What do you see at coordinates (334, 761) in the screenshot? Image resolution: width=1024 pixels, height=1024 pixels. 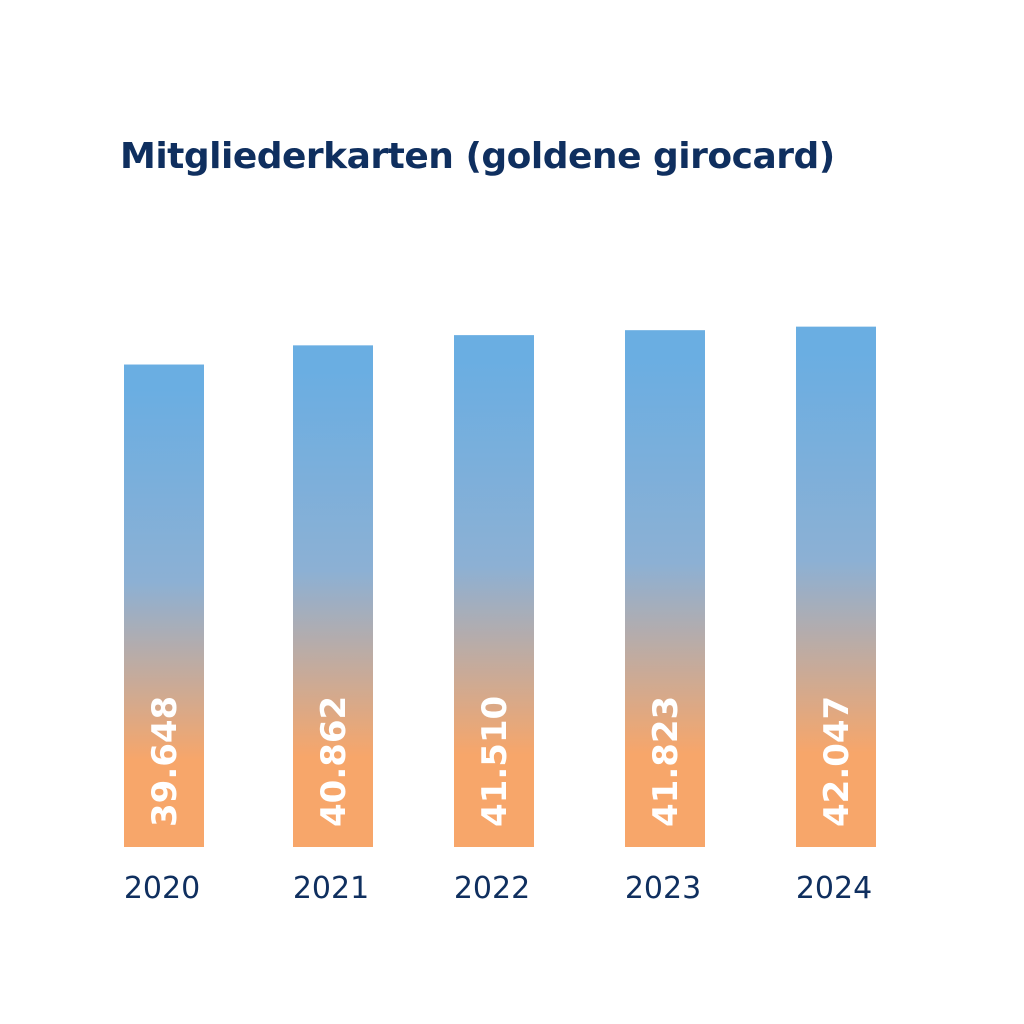 I see `data-label: 40.862` at bounding box center [334, 761].